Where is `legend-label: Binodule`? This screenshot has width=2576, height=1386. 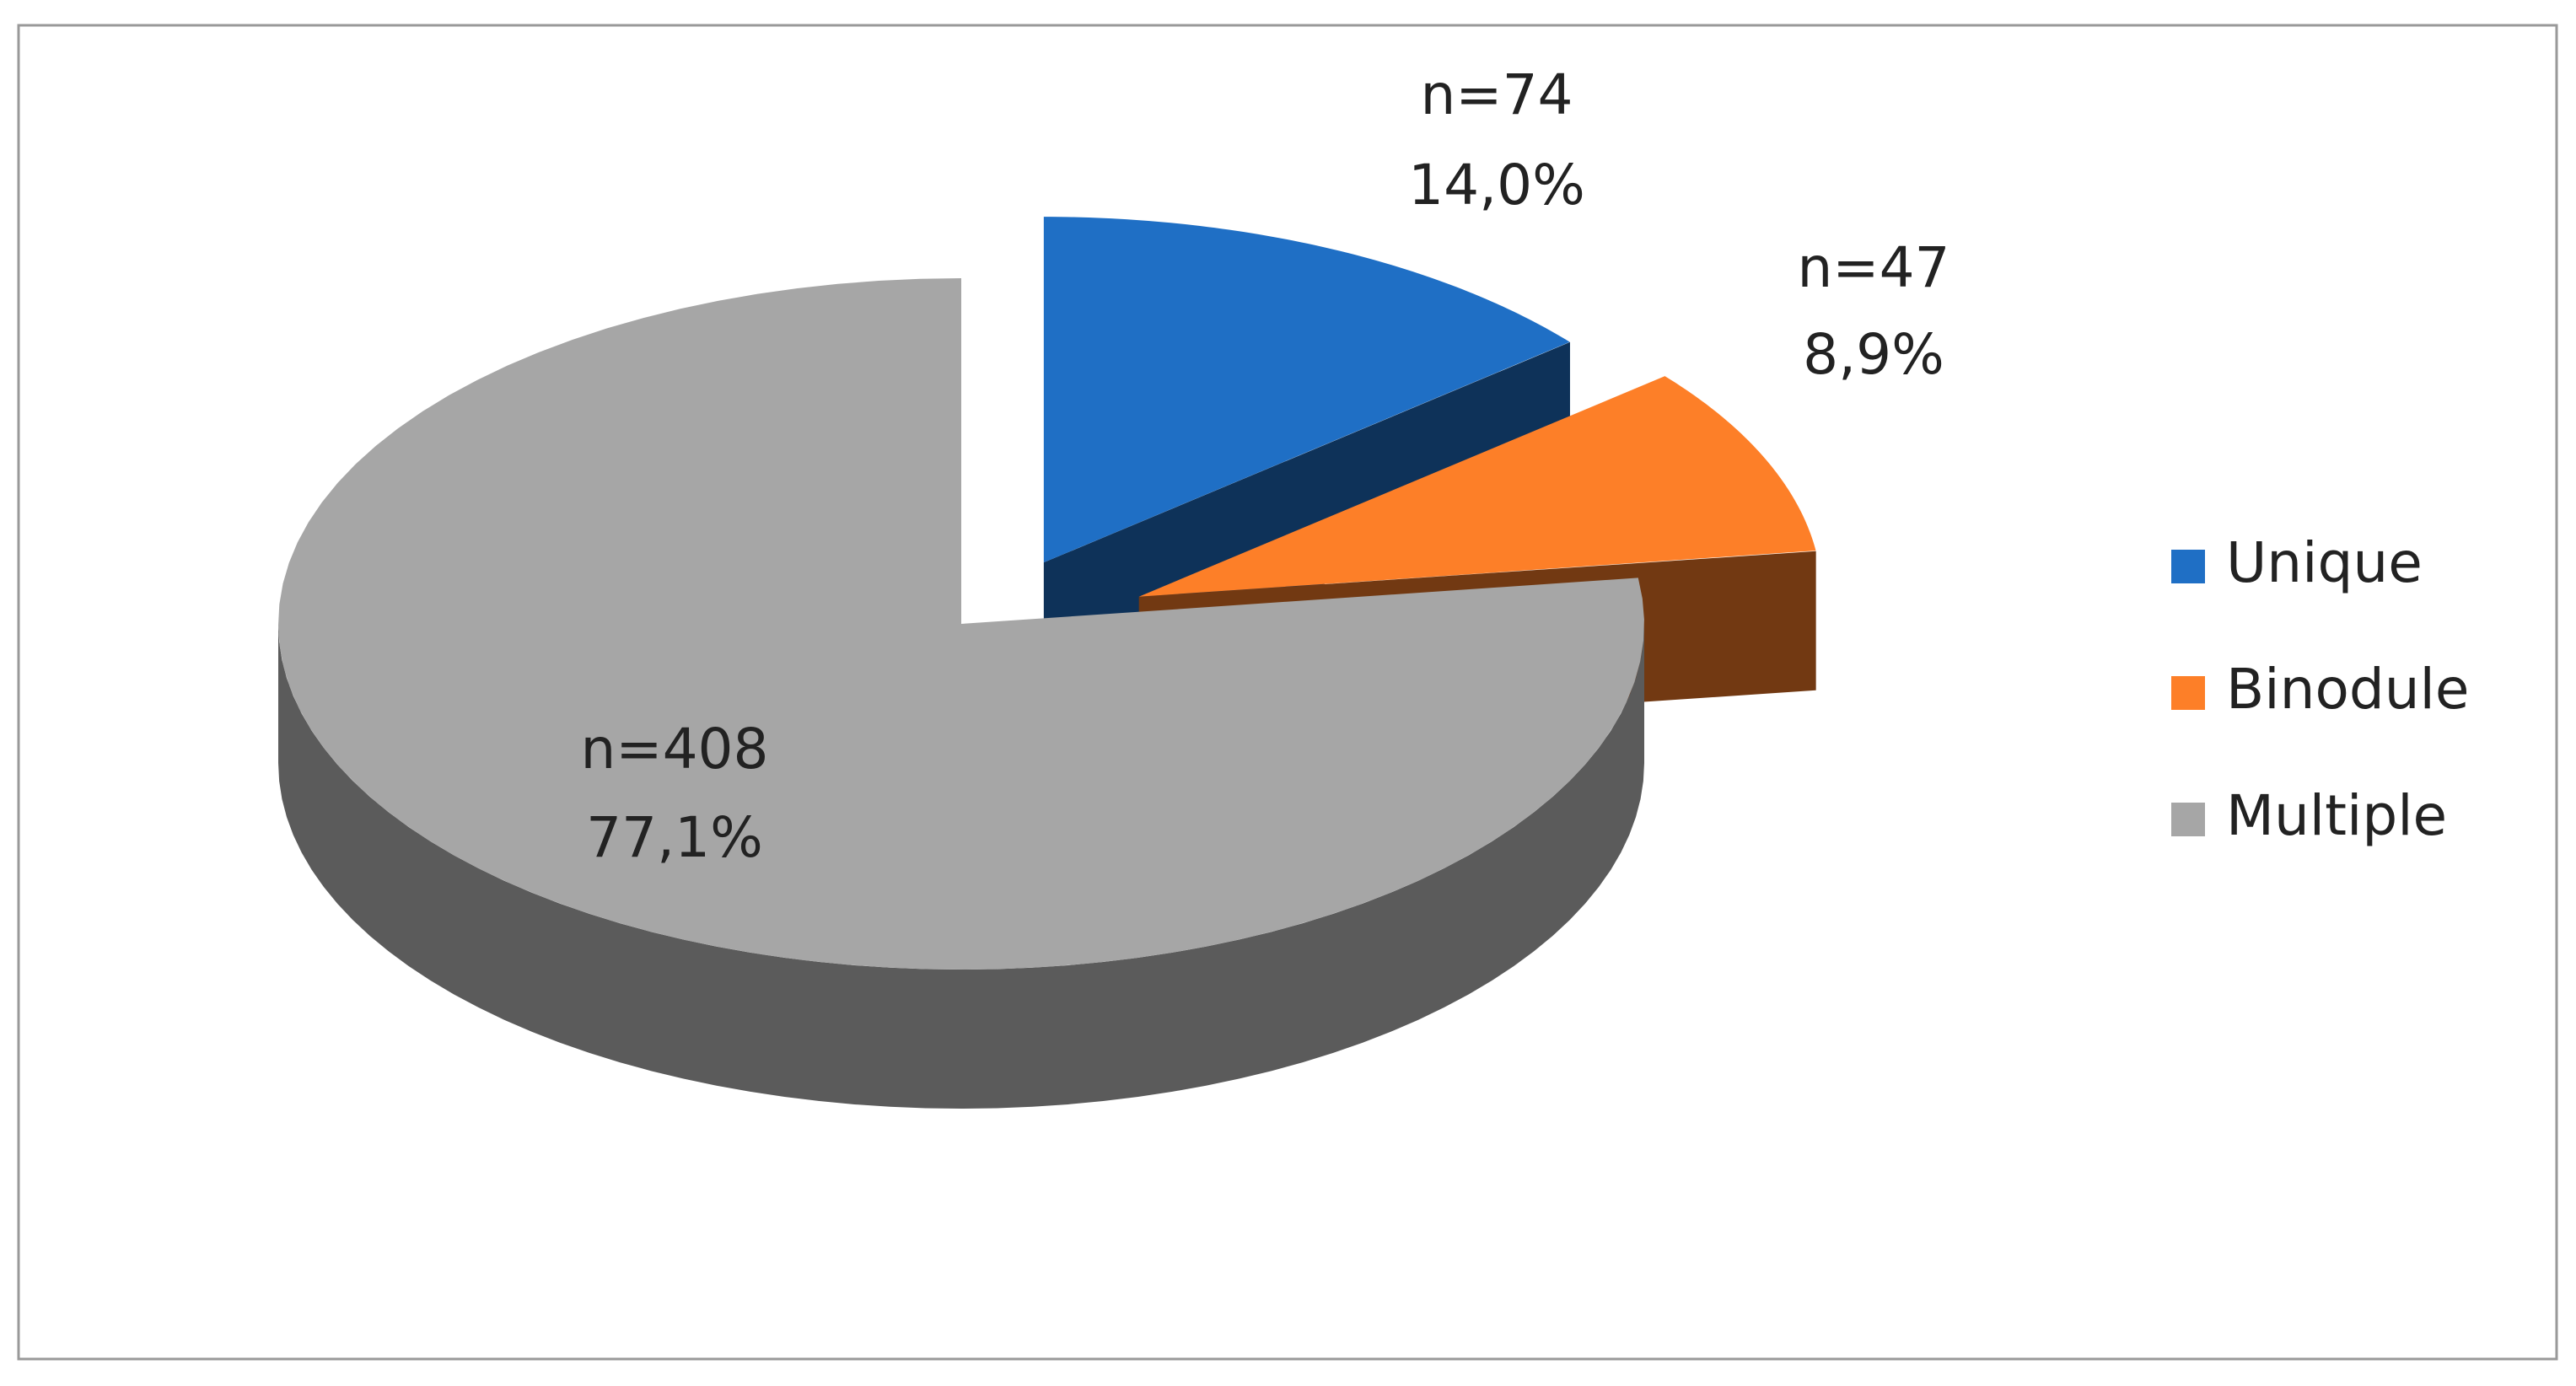
legend-label: Binodule is located at coordinates (2348, 689).